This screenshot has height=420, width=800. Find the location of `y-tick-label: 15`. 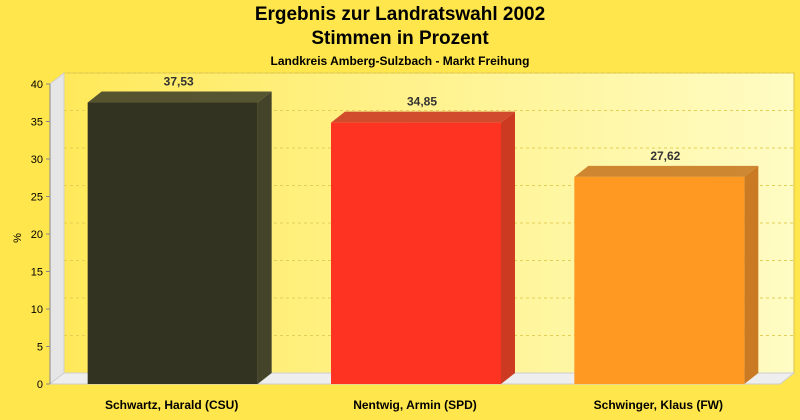

y-tick-label: 15 is located at coordinates (37, 273).